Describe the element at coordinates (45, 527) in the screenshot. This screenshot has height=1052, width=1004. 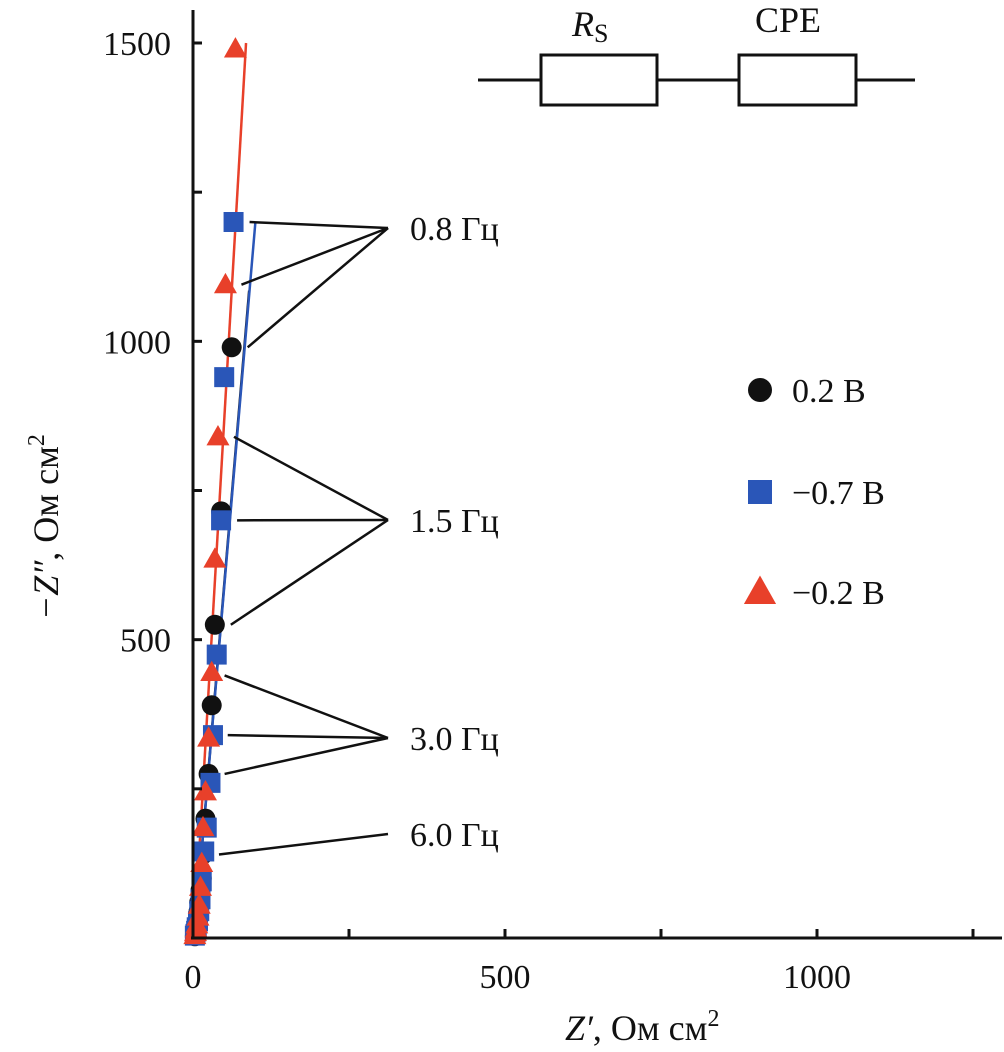
I see `y-axis-title: −Z″, Ом см2` at that location.